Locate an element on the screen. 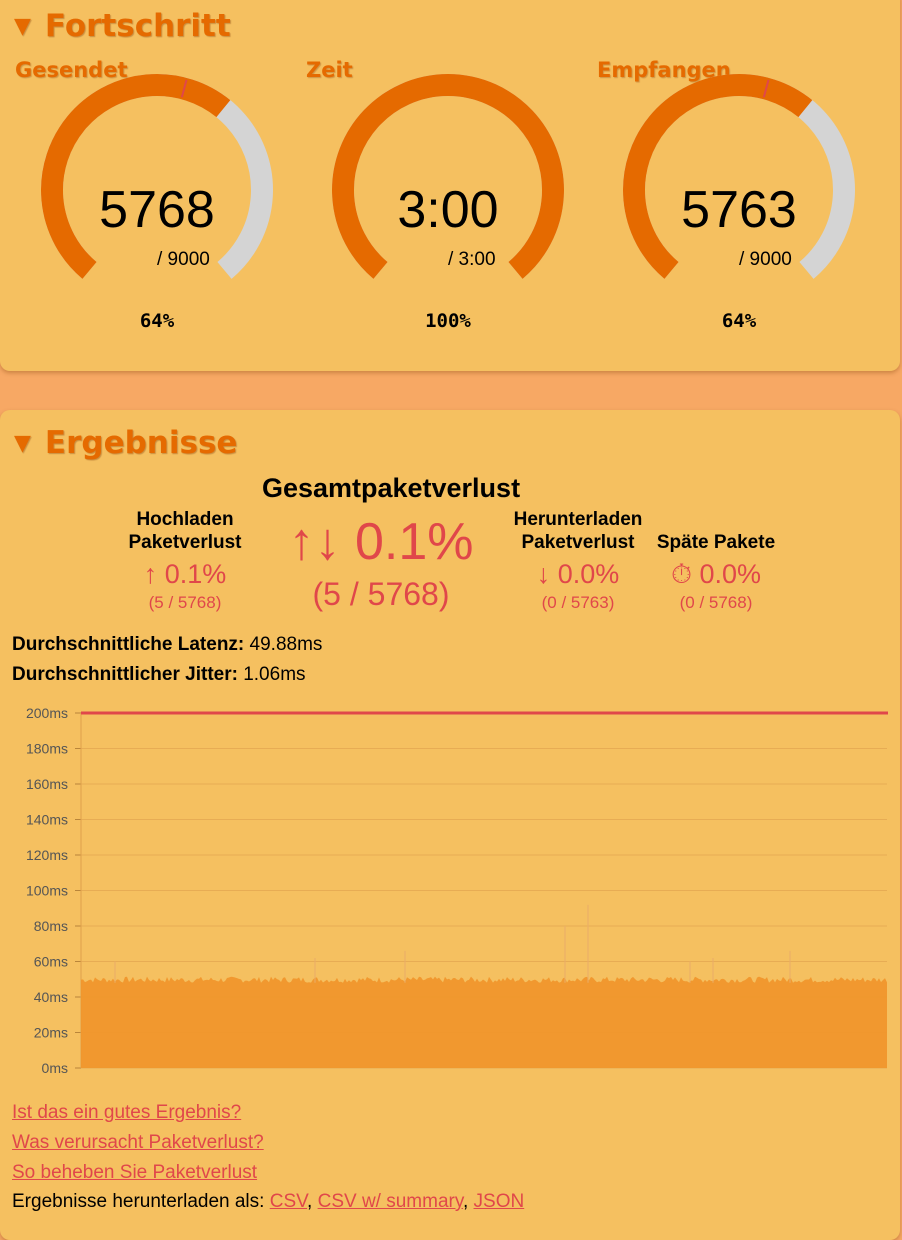  results-section-toggle: ▼ Ergebnisse is located at coordinates (125, 443).